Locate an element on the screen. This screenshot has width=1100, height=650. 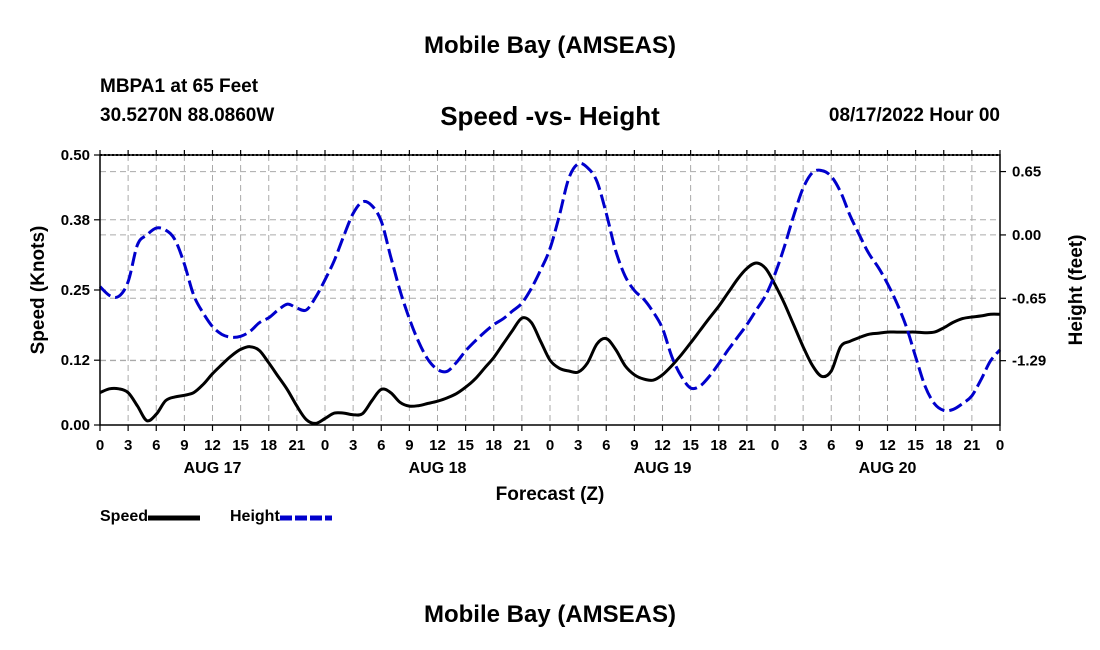
legend-height: Height is located at coordinates (281, 517).